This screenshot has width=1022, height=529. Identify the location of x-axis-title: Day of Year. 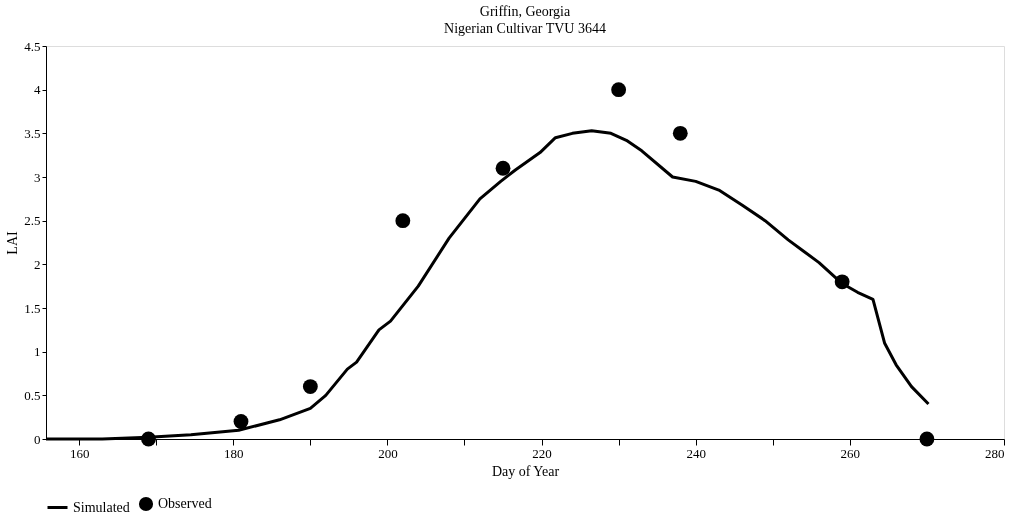
(525, 471).